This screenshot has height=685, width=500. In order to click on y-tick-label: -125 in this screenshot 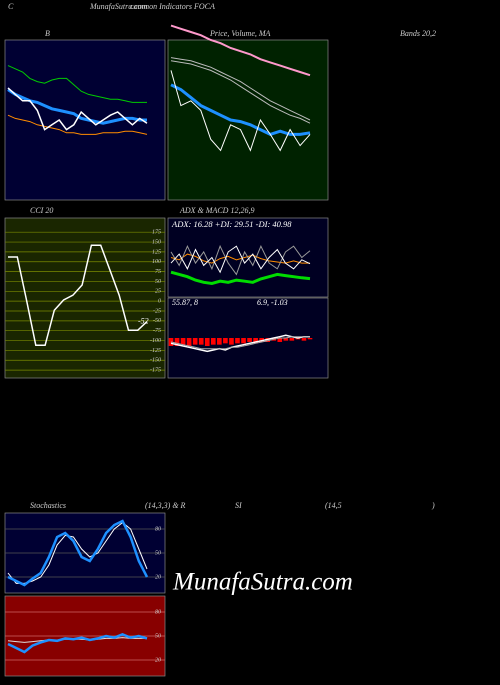, I will do `click(155, 351)`.